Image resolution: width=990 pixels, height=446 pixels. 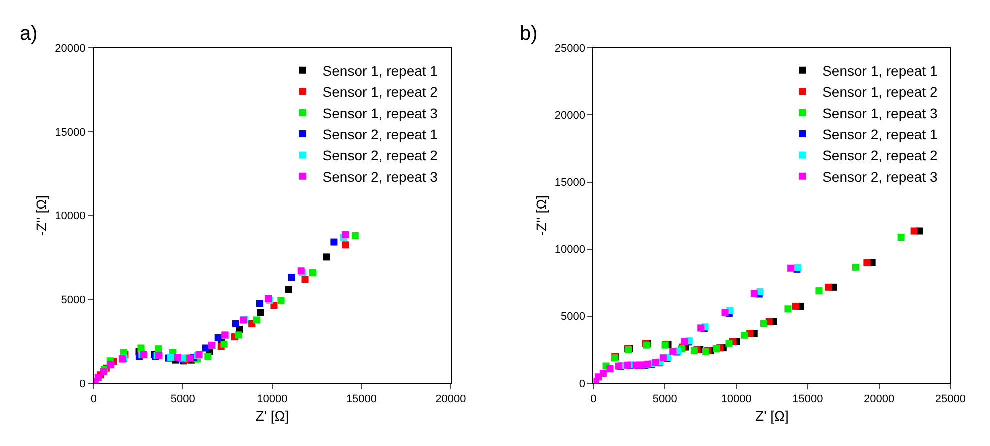 I want to click on x-tick-label: 25000, so click(x=950, y=400).